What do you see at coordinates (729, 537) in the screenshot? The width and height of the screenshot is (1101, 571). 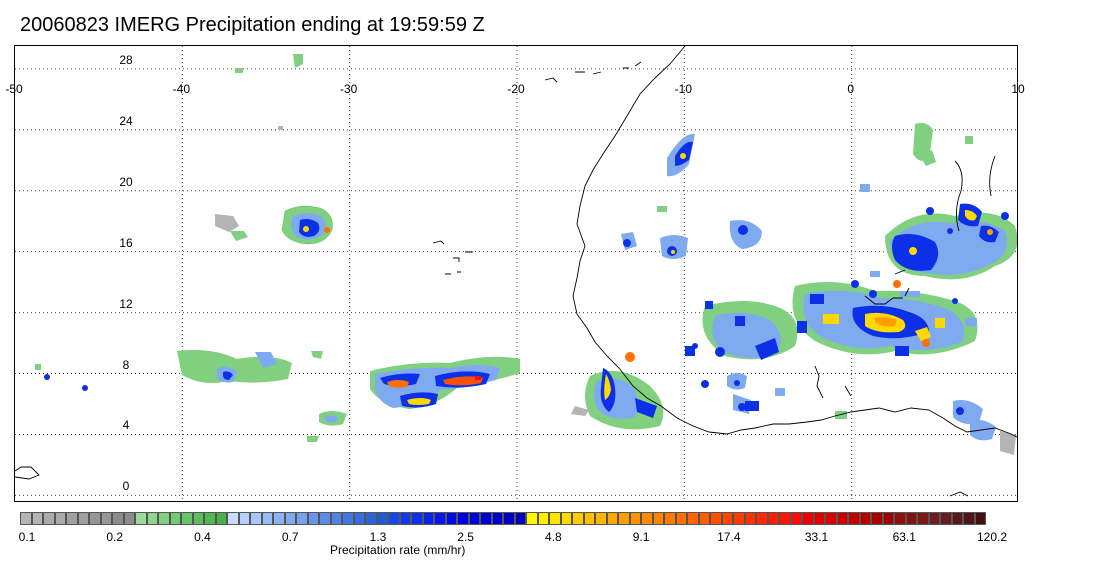 I see `colorbar-tick-label: 17.4` at bounding box center [729, 537].